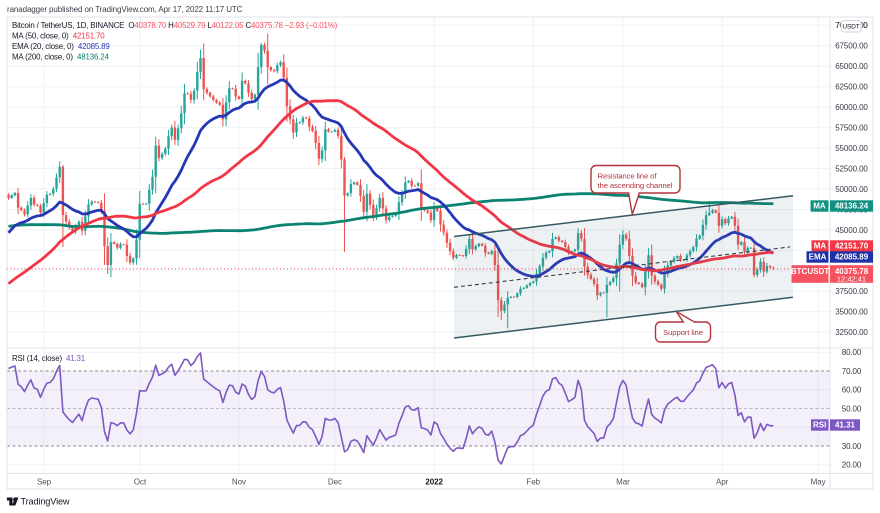 Image resolution: width=880 pixels, height=513 pixels. I want to click on svg-text: EMA, so click(818, 257).